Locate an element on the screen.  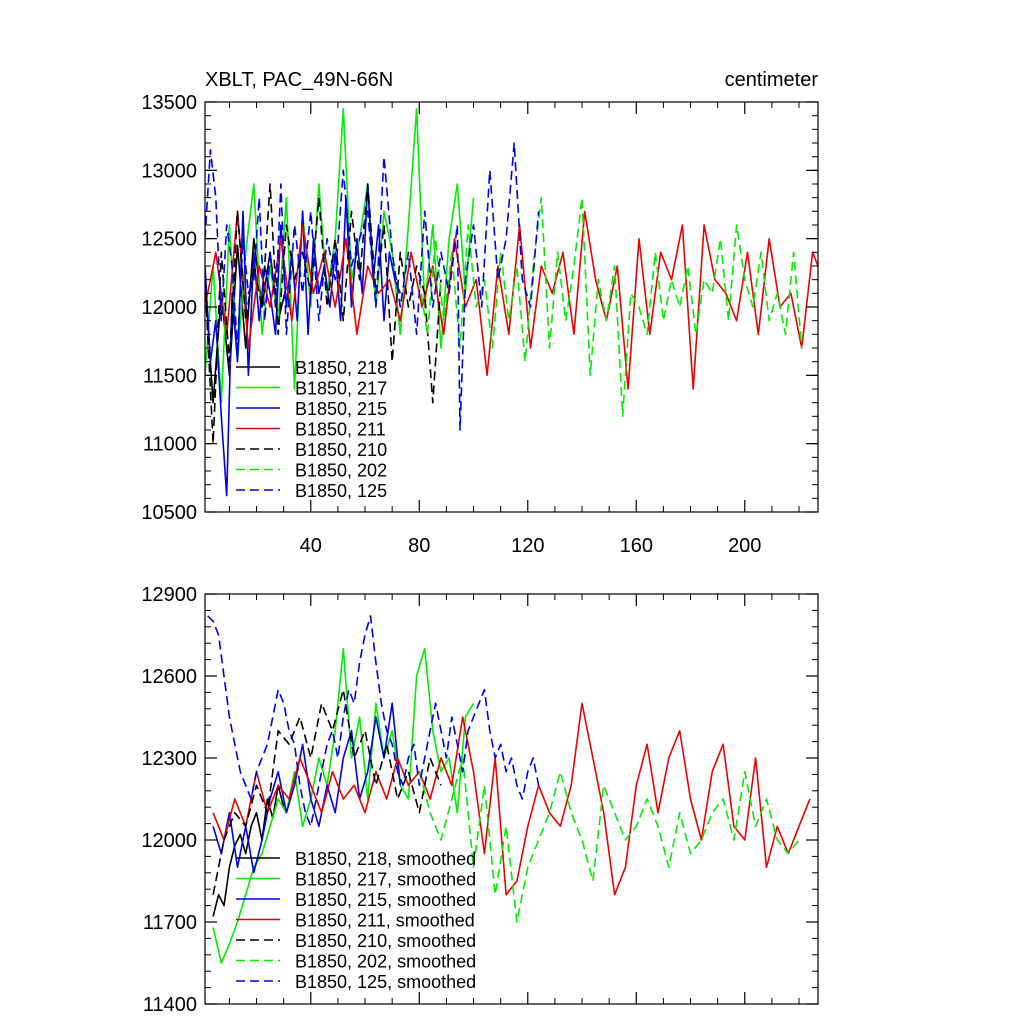
legend-entry: B1850, 210 is located at coordinates (341, 450).